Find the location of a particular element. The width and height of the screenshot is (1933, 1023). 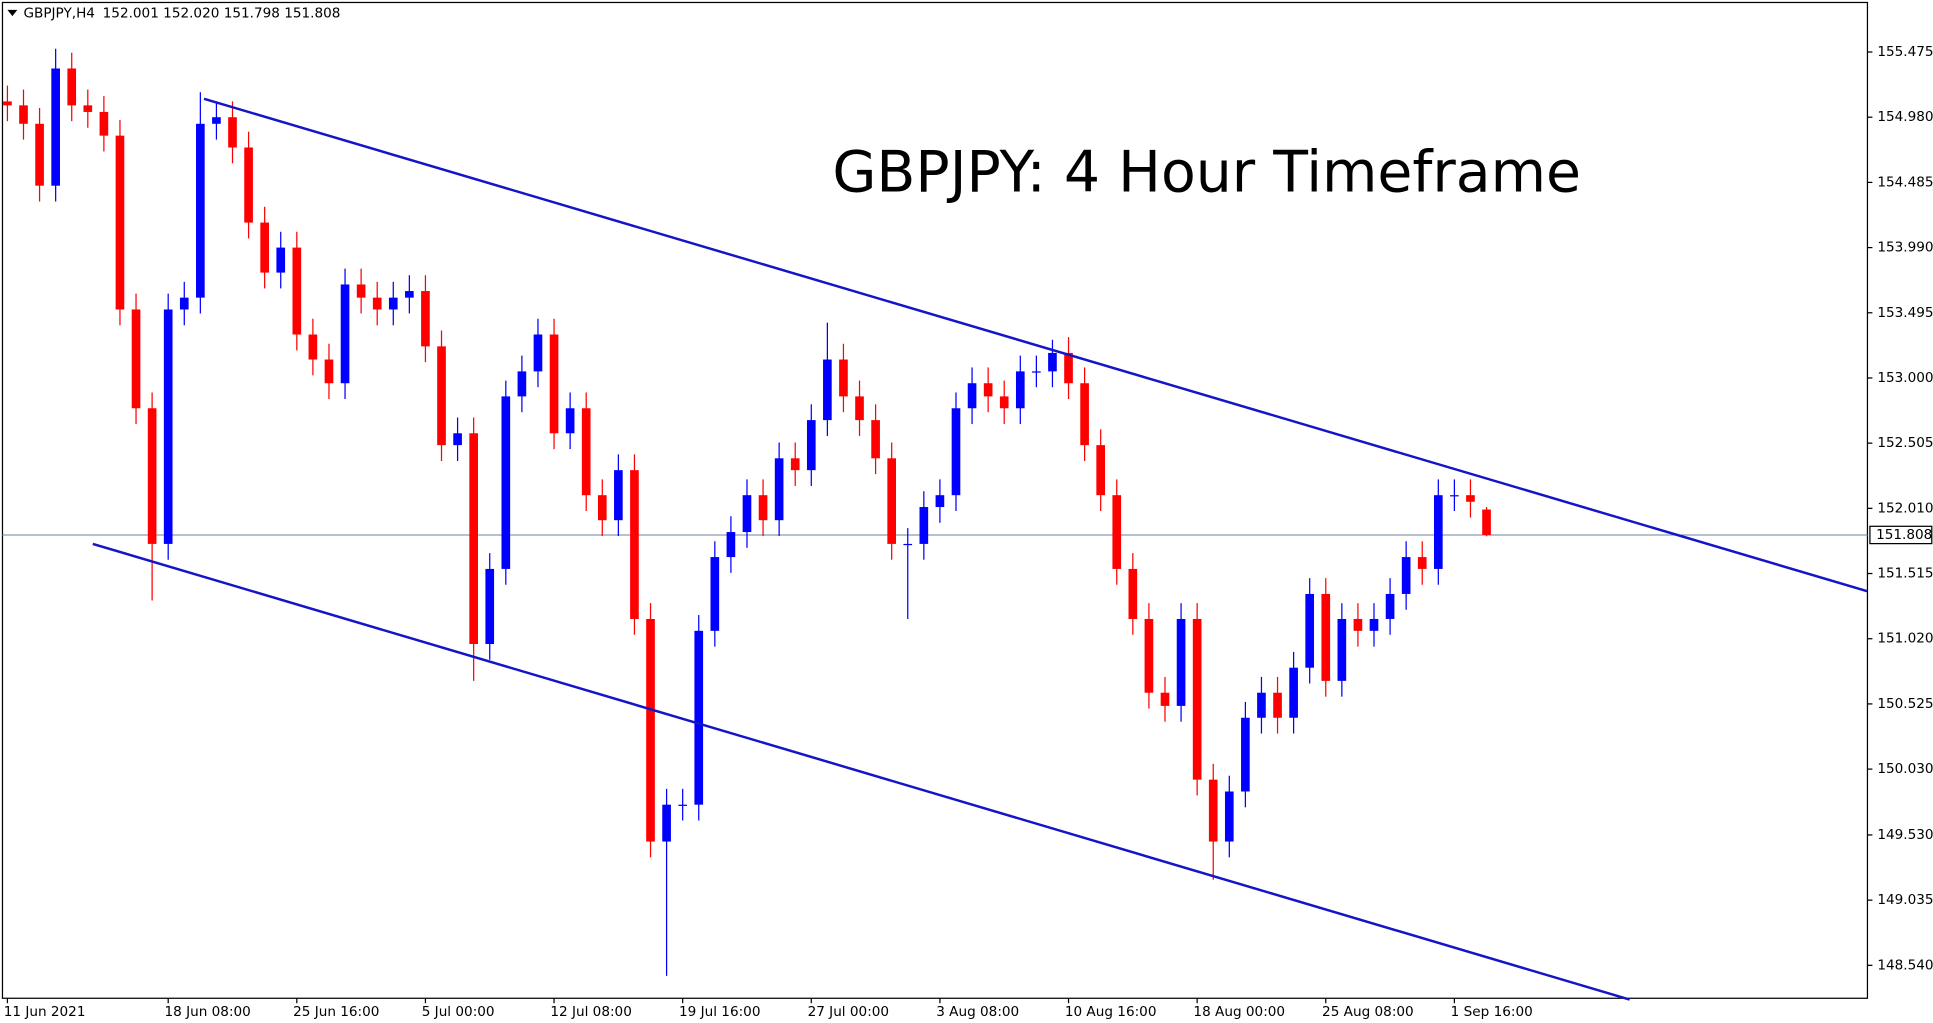

quote: 152.001 152.020 151.798 151.808 is located at coordinates (222, 14).